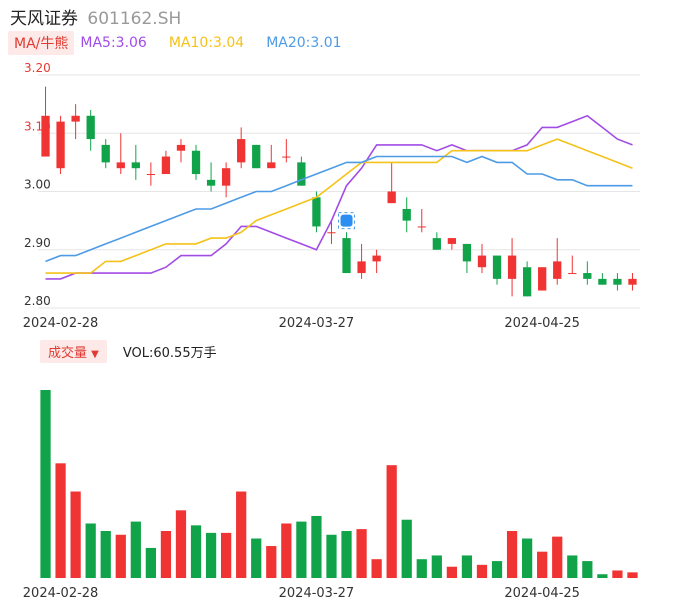 This screenshot has width=686, height=606. I want to click on marker-frame, so click(347, 221).